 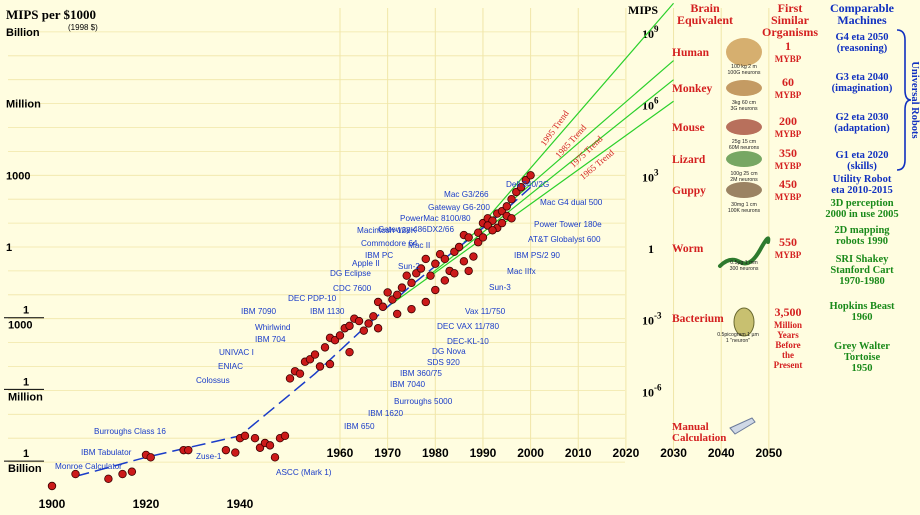 I want to click on machine-label: IBM 650, so click(x=359, y=426).